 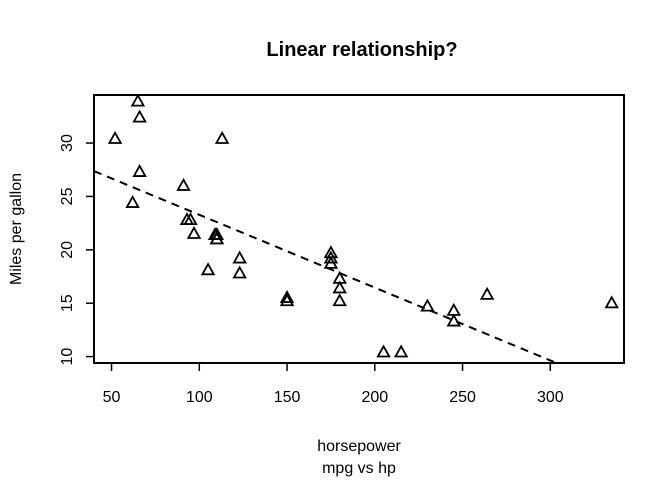 What do you see at coordinates (67, 303) in the screenshot?
I see `y-tick-label-15: 15` at bounding box center [67, 303].